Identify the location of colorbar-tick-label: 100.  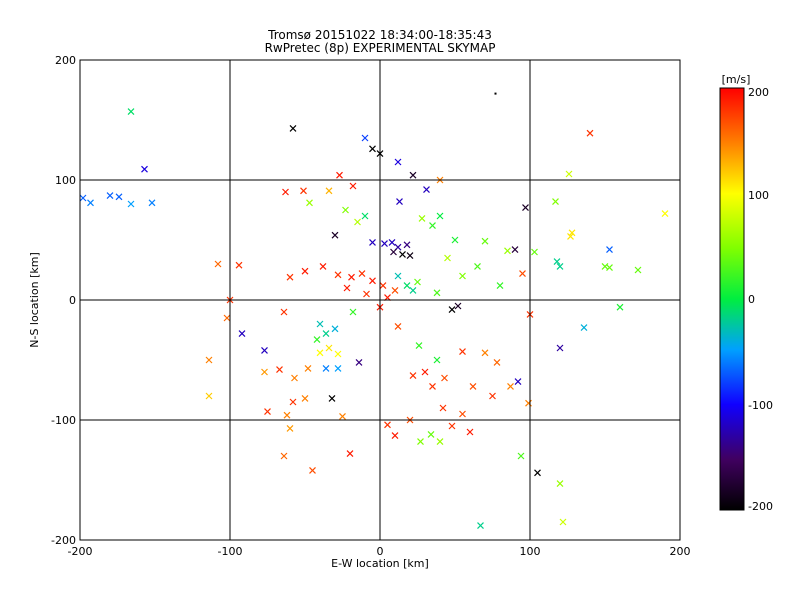
(758, 195).